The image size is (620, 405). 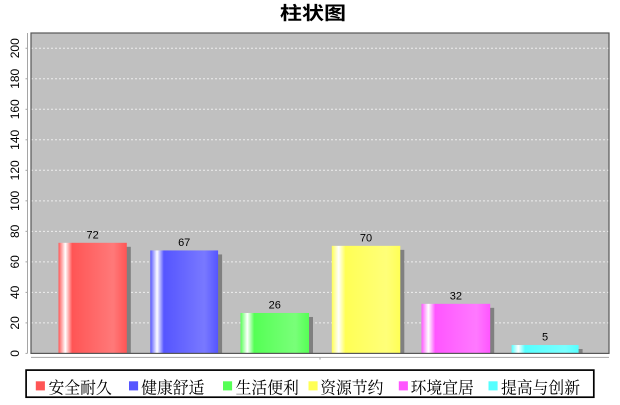 I want to click on svg-text: 100, so click(x=15, y=200).